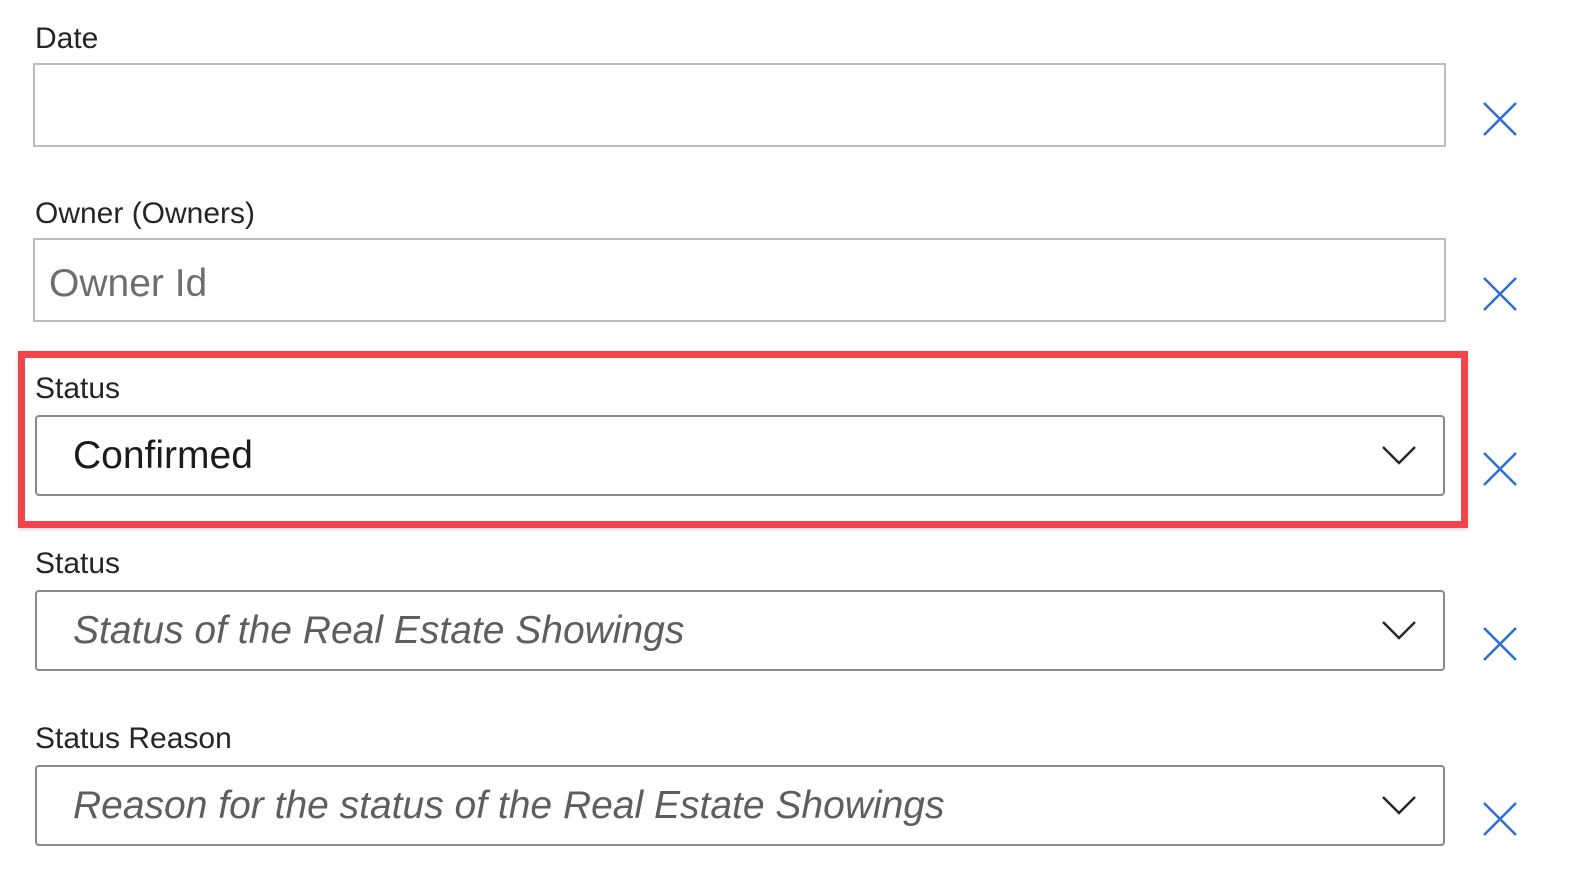  I want to click on status-select: Confirmed, so click(740, 455).